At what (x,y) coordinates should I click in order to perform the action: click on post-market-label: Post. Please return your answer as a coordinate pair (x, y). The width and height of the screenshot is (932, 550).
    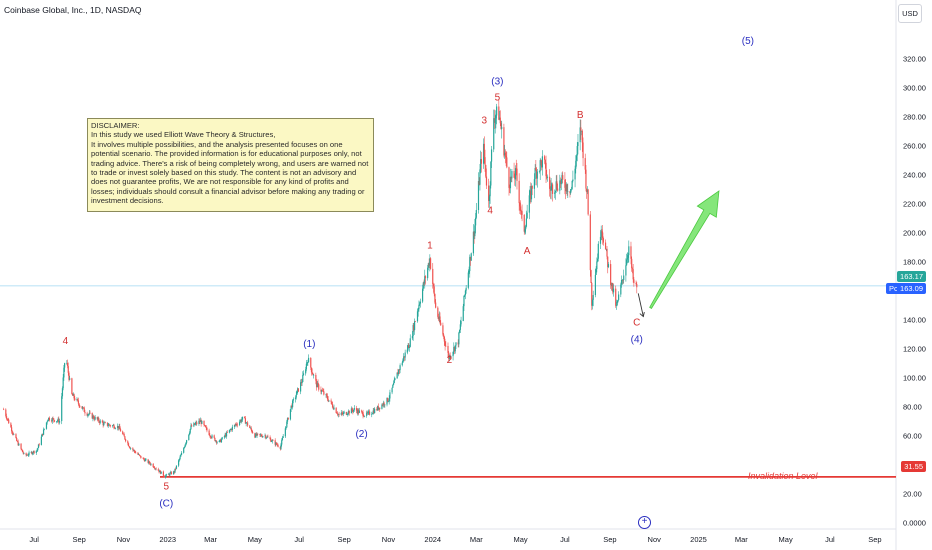
    Looking at the image, I should click on (897, 288).